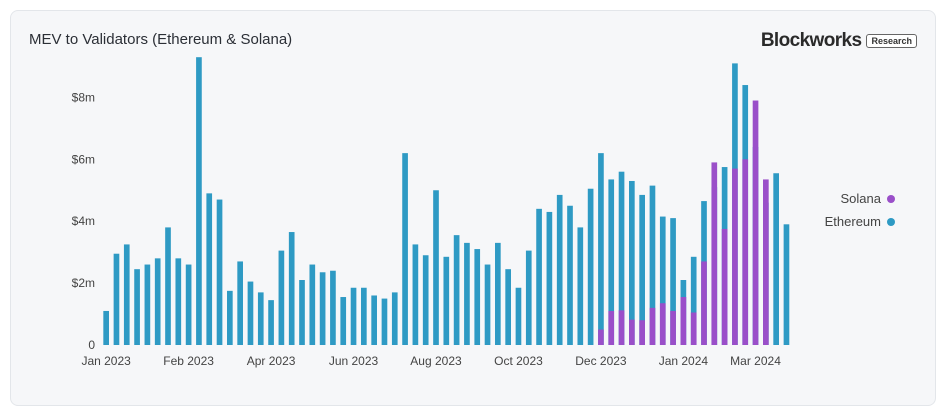 The height and width of the screenshot is (416, 946). I want to click on y-tick-label: 0, so click(91, 345).